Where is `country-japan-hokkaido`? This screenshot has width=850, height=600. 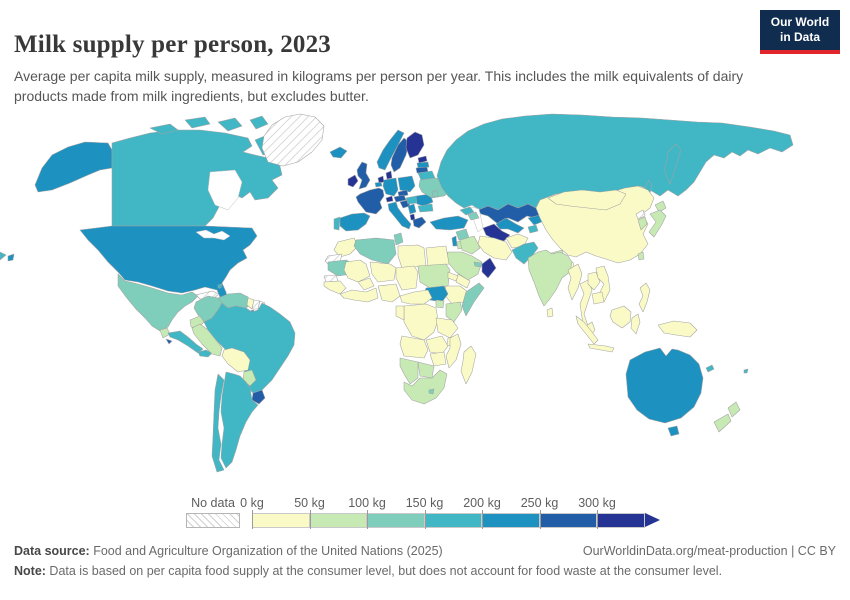 country-japan-hokkaido is located at coordinates (660, 206).